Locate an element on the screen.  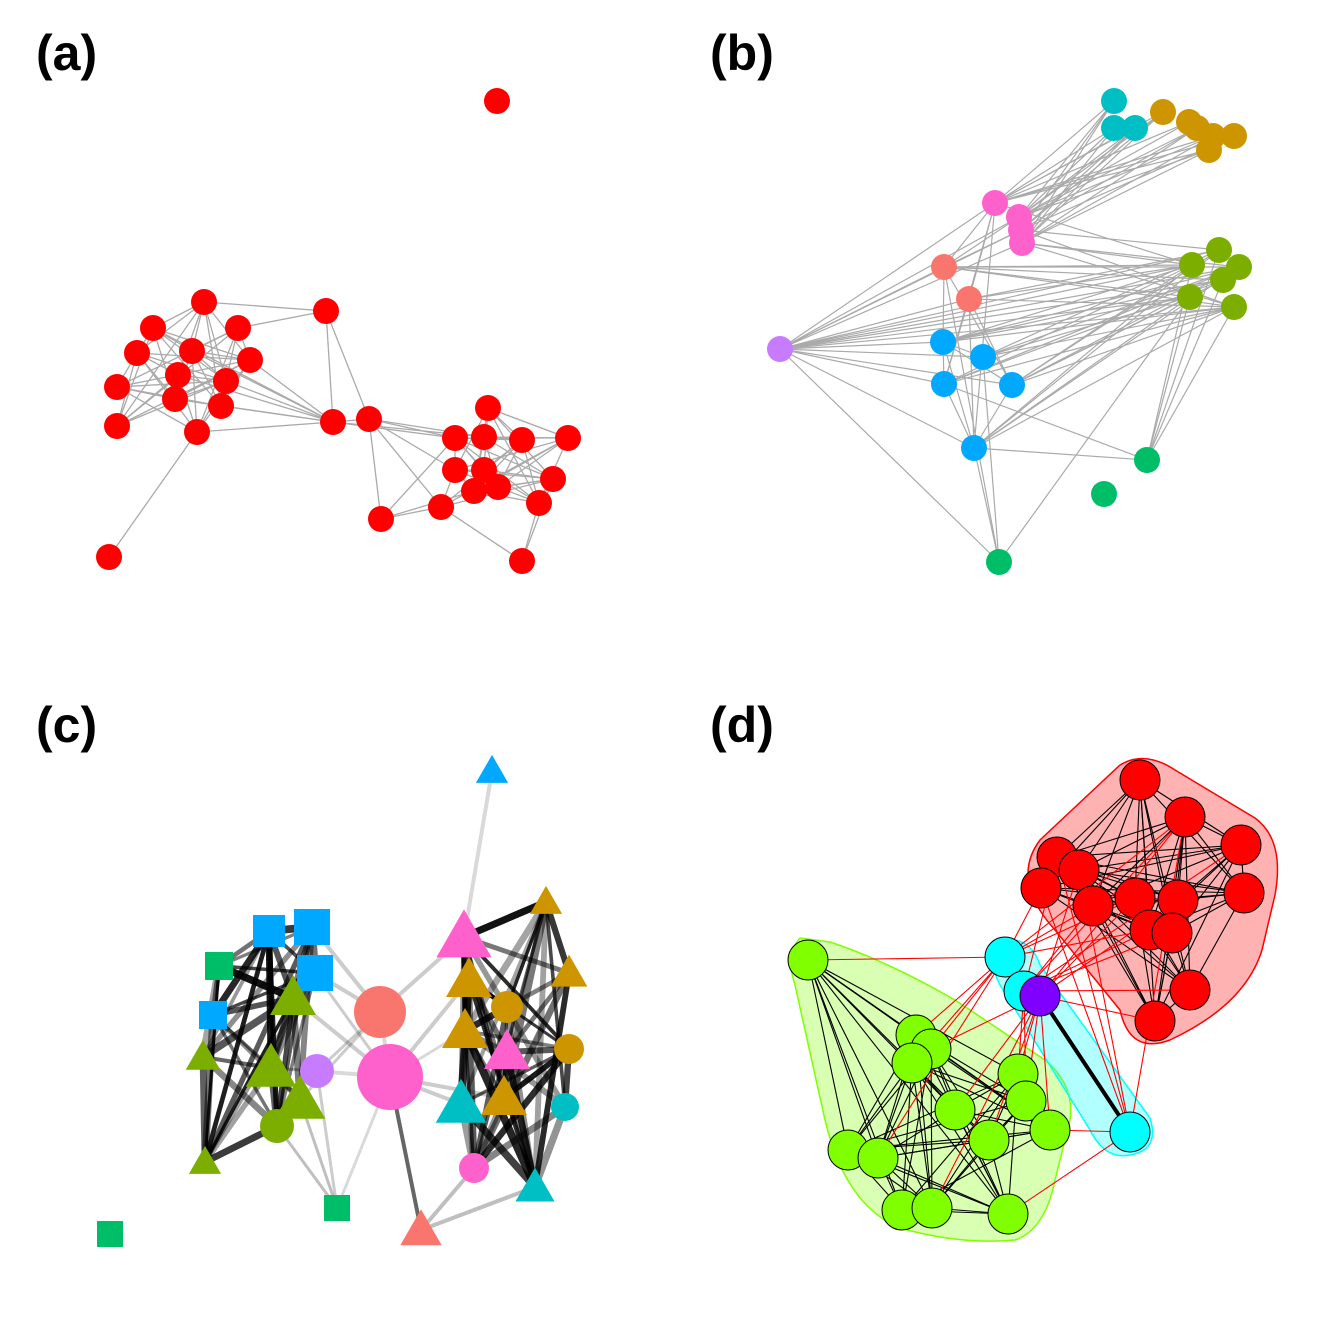
panel-d-label: (d) is located at coordinates (742, 725).